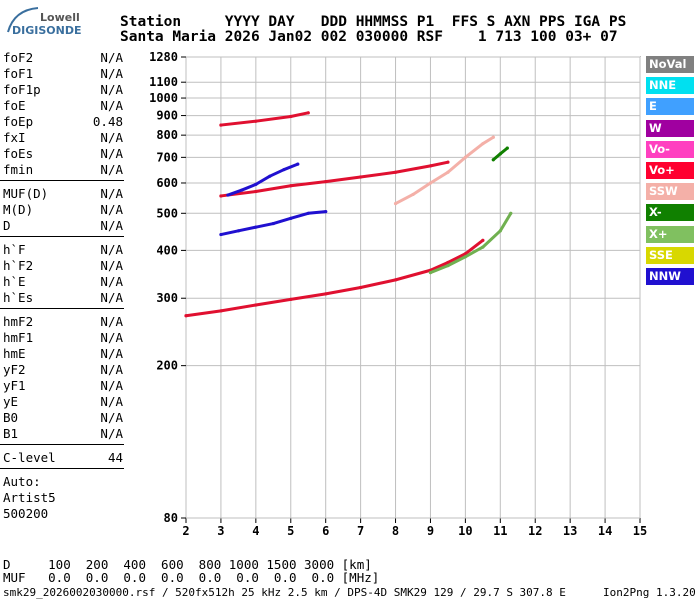  Describe the element at coordinates (63, 194) in the screenshot. I see `param-row-muf-d-: MUF(D) N/A` at that location.